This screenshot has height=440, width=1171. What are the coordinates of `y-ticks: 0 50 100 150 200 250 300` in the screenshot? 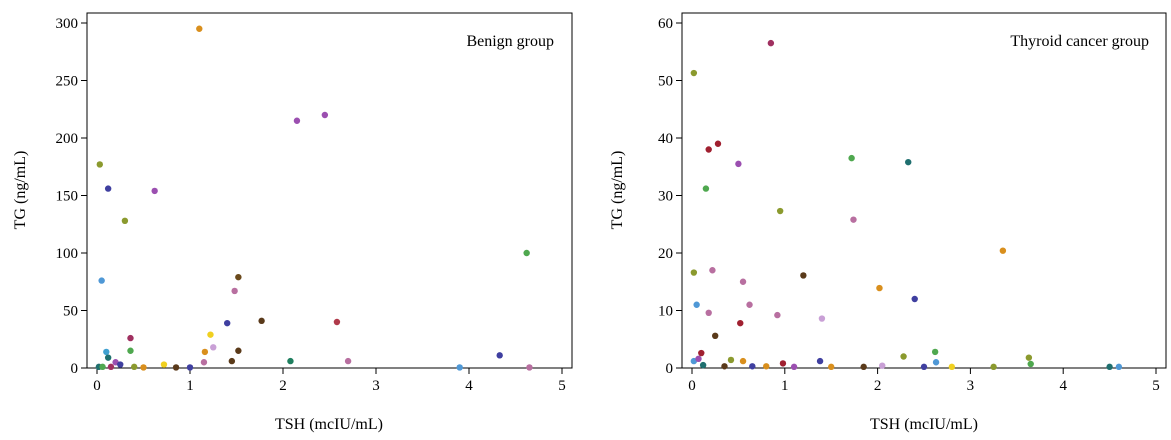 It's located at (71, 196).